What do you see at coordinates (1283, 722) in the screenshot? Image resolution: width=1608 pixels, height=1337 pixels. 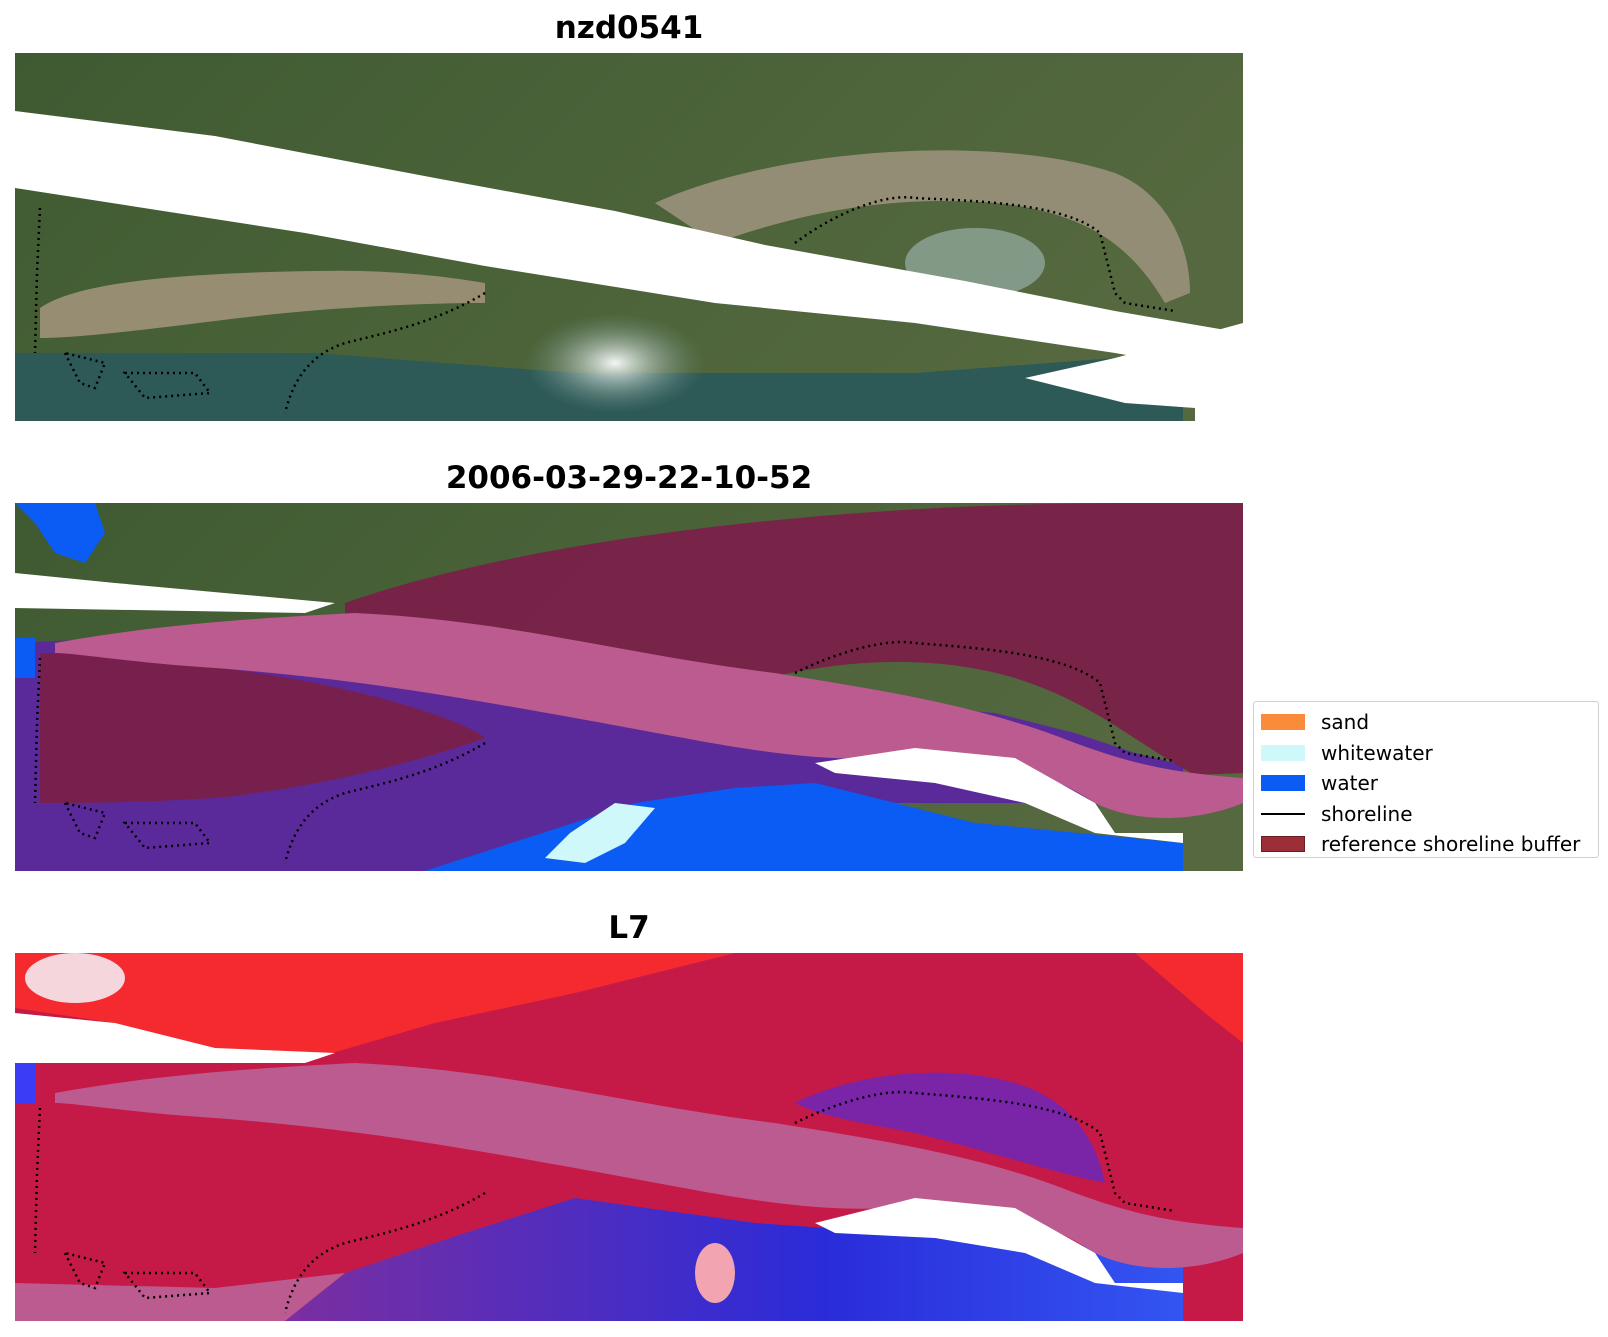 I see `legend-swatch-sand` at bounding box center [1283, 722].